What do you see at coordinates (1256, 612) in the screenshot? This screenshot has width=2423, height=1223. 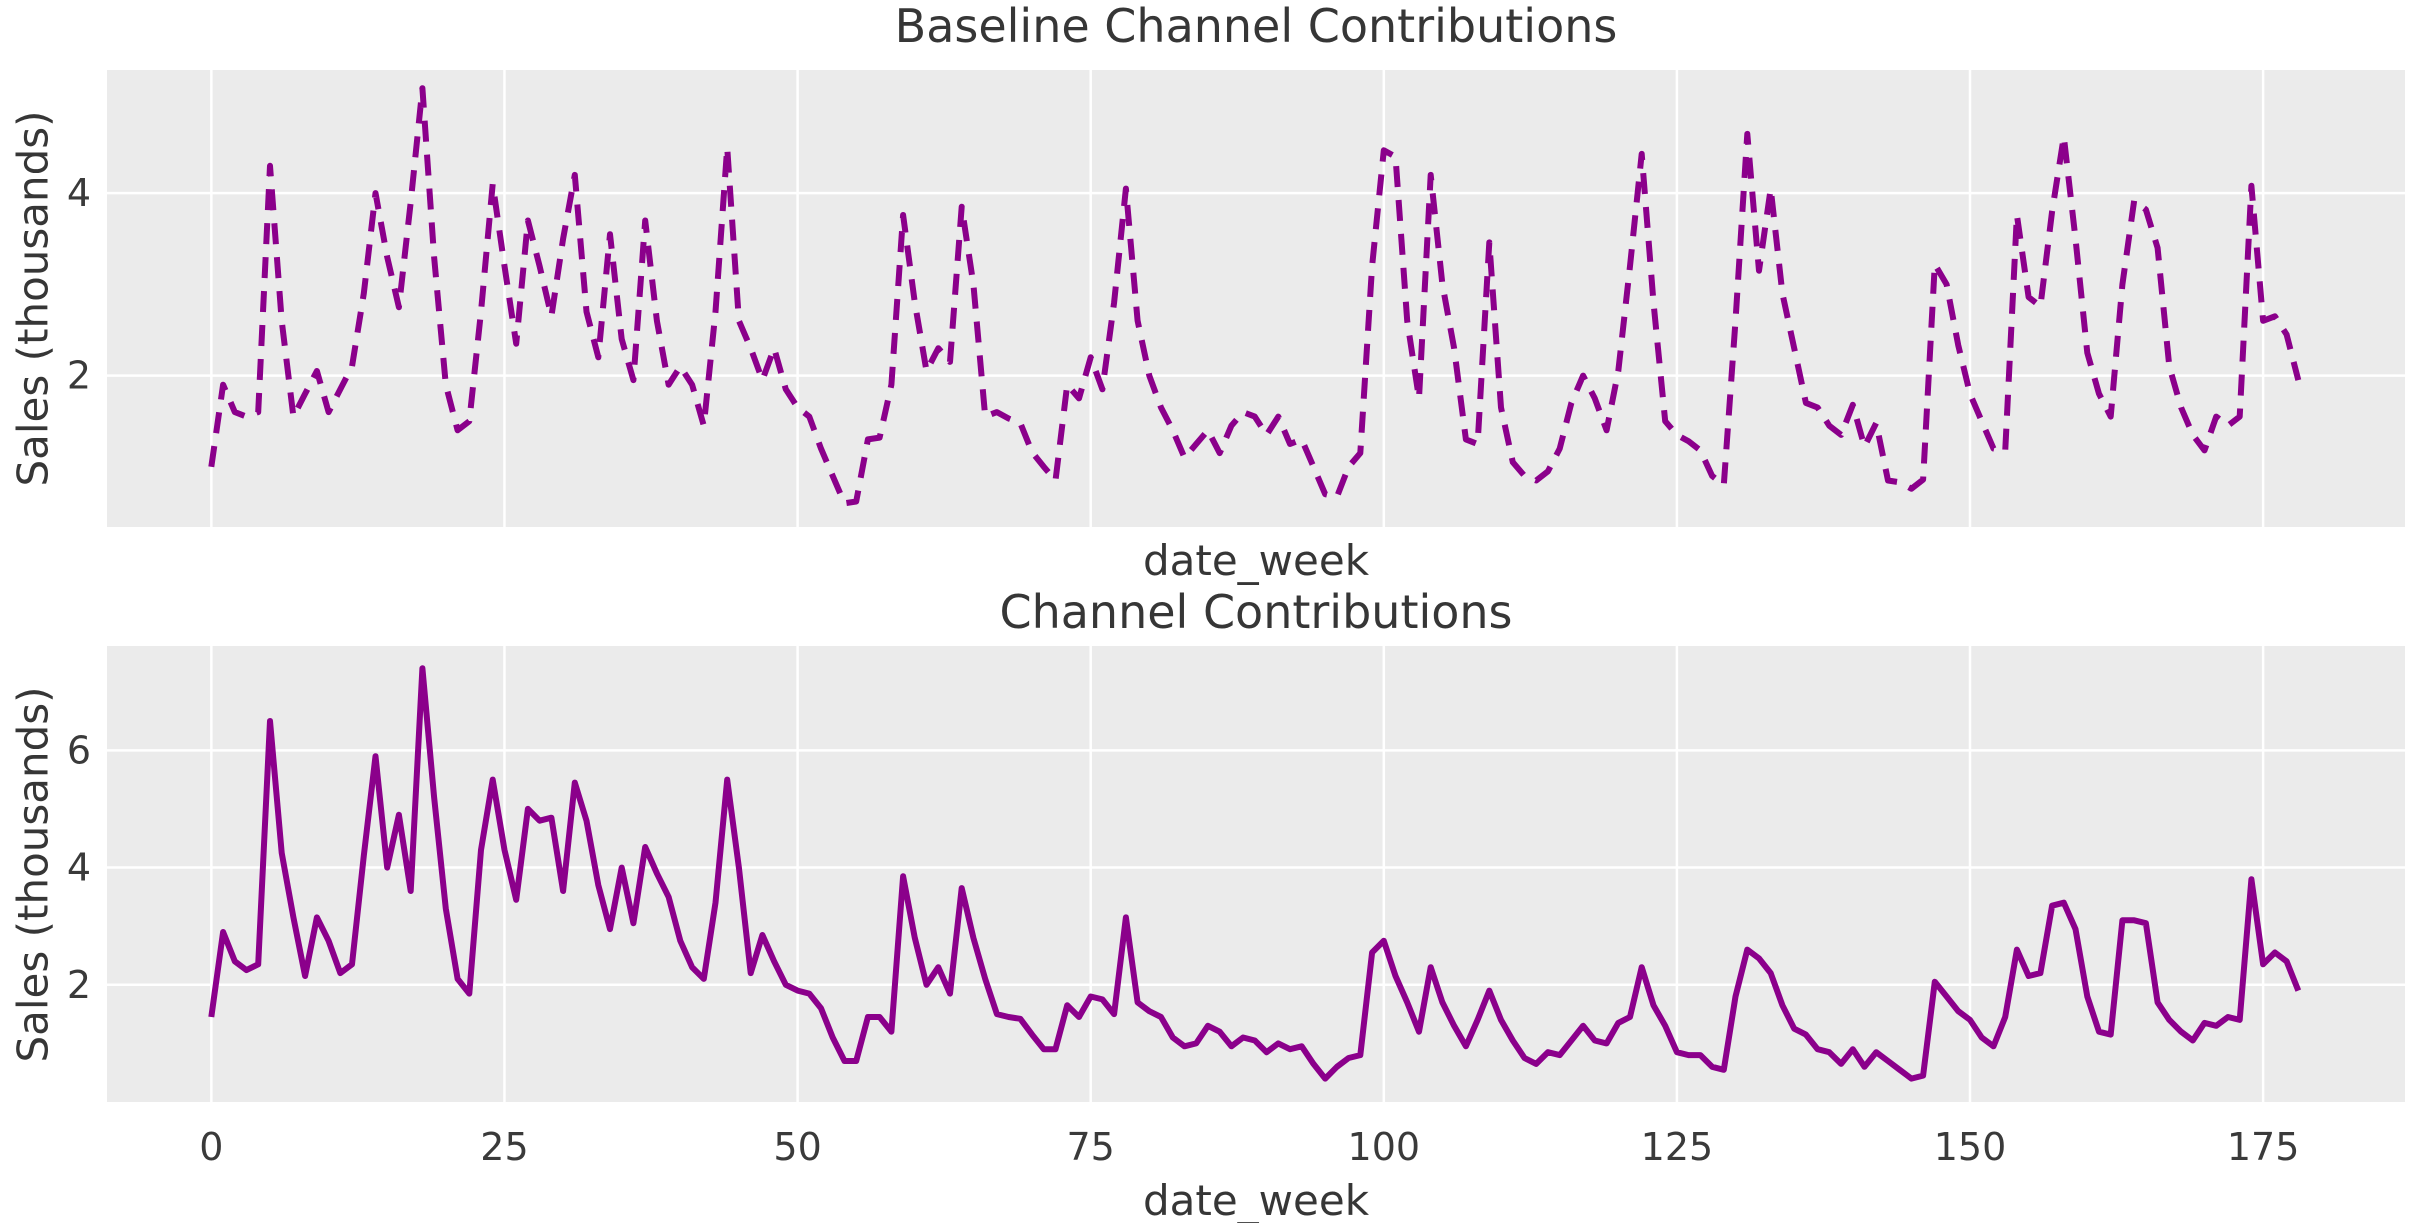 I see `chart-title-channel-contributions: Channel Contributions` at bounding box center [1256, 612].